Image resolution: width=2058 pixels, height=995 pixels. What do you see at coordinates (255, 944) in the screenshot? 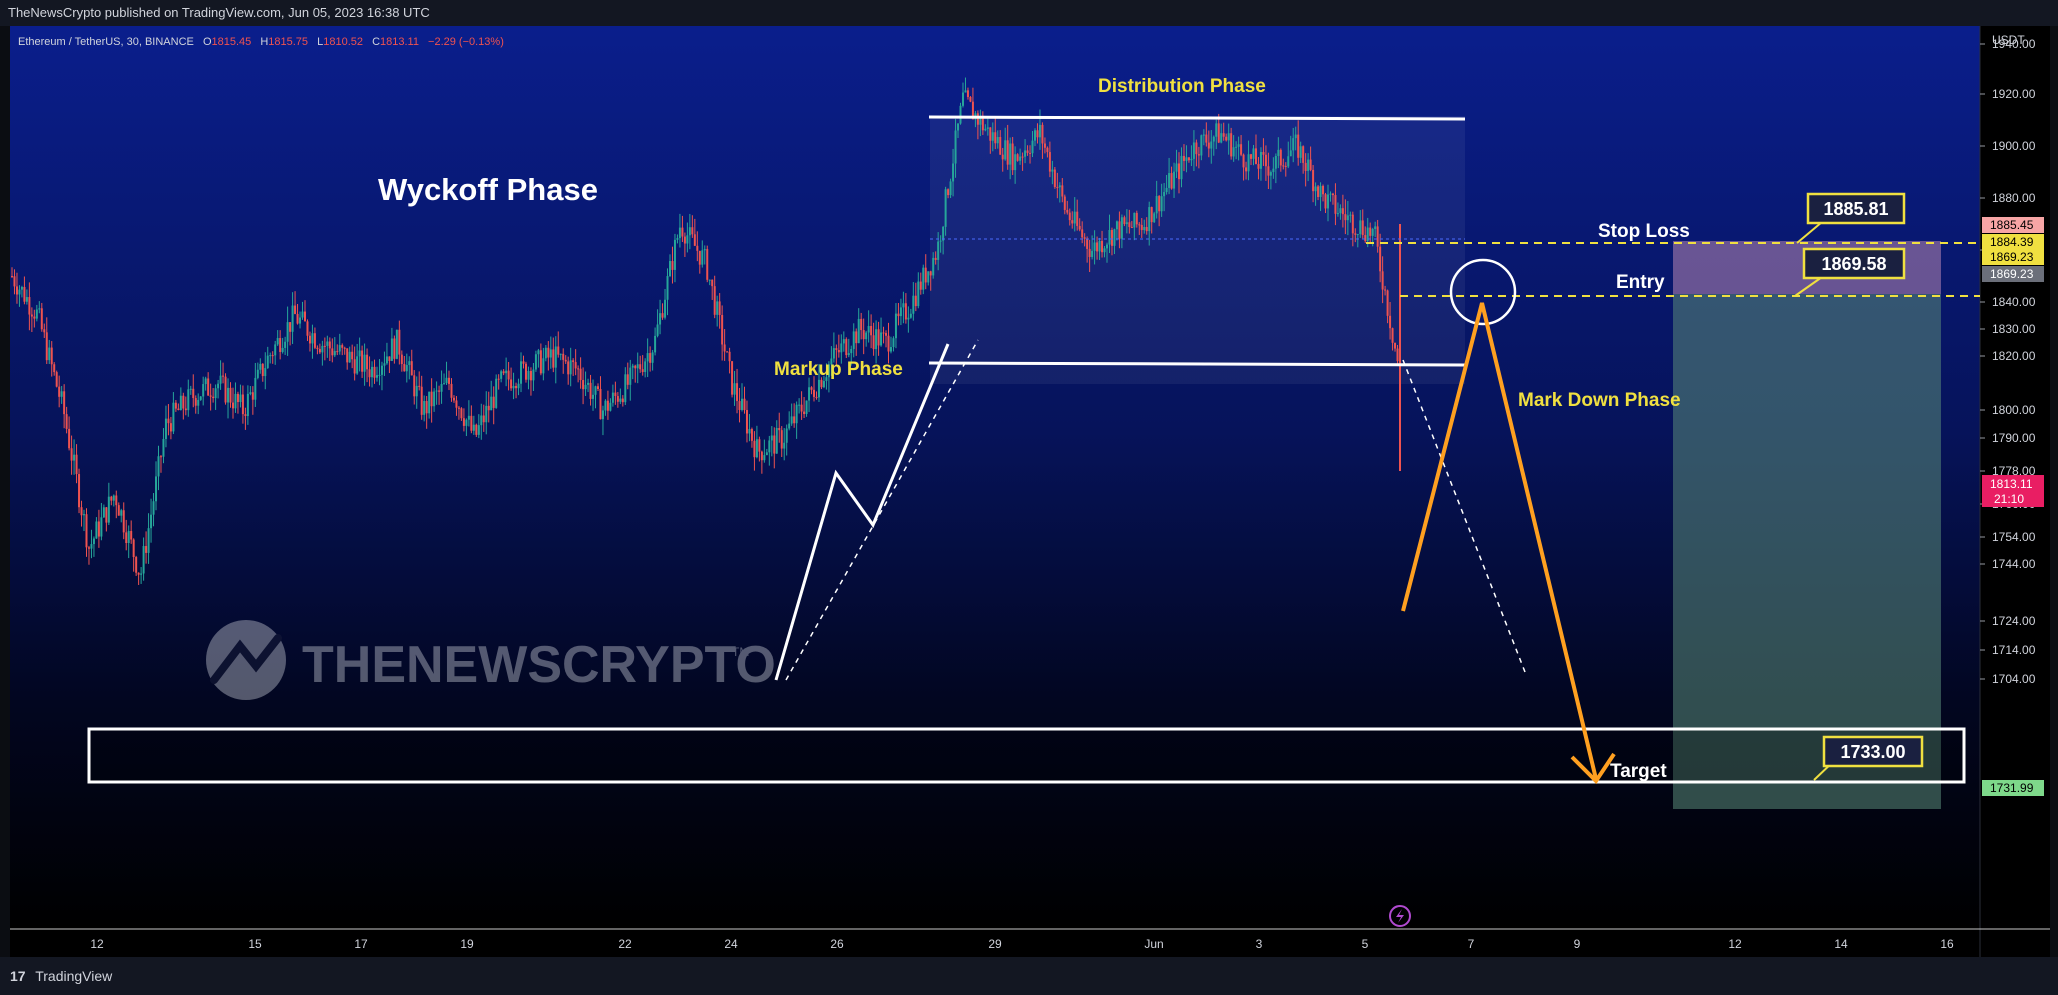
I see `x-tick-label: 15` at bounding box center [255, 944].